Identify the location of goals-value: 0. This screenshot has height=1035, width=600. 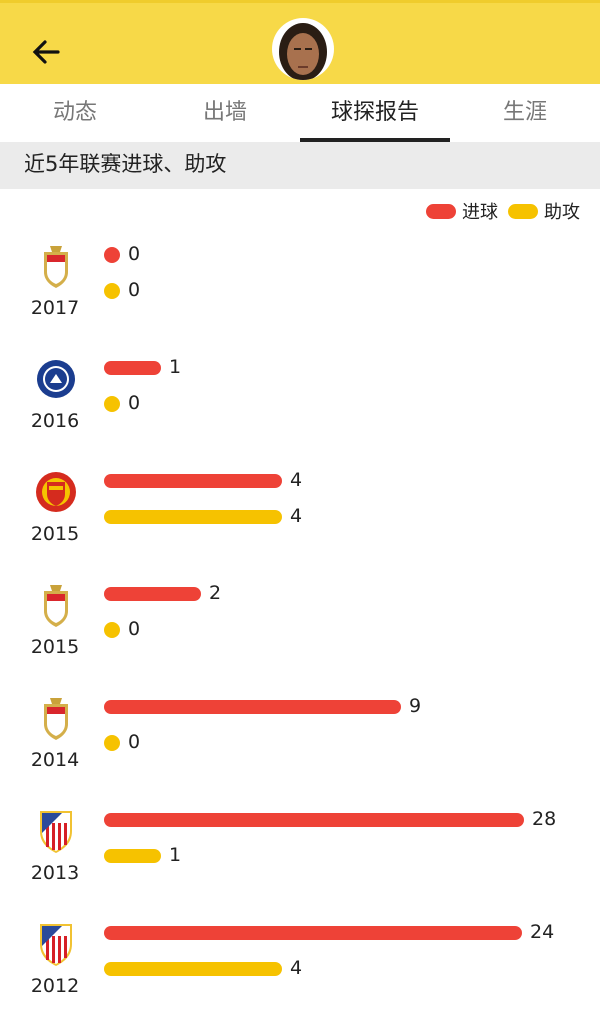
(134, 254).